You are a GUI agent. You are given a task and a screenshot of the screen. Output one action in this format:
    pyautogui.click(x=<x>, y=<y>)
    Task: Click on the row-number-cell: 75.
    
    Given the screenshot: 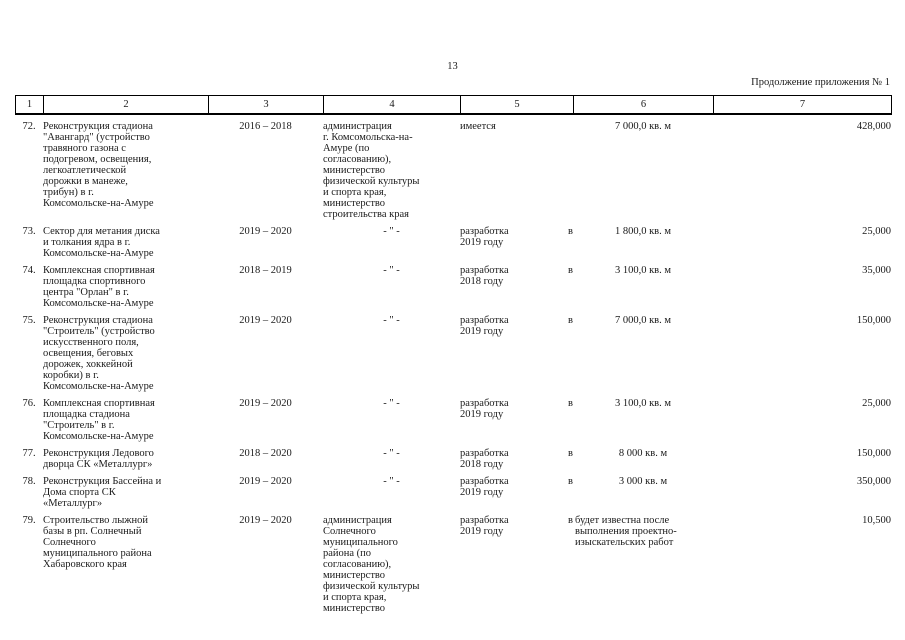 What is the action you would take?
    pyautogui.click(x=29, y=320)
    